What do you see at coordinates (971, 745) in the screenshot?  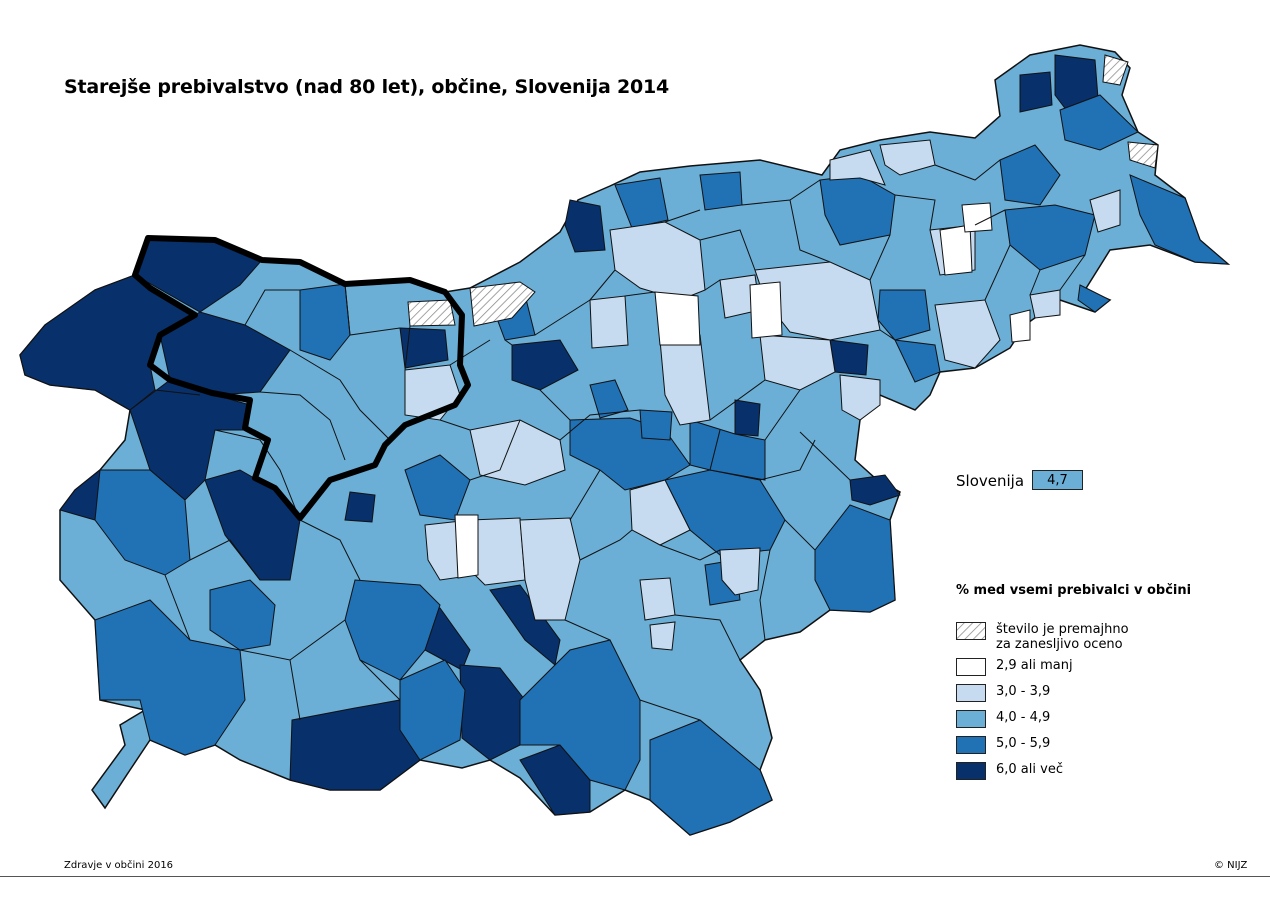 I see `legend-swatch-medium-dark` at bounding box center [971, 745].